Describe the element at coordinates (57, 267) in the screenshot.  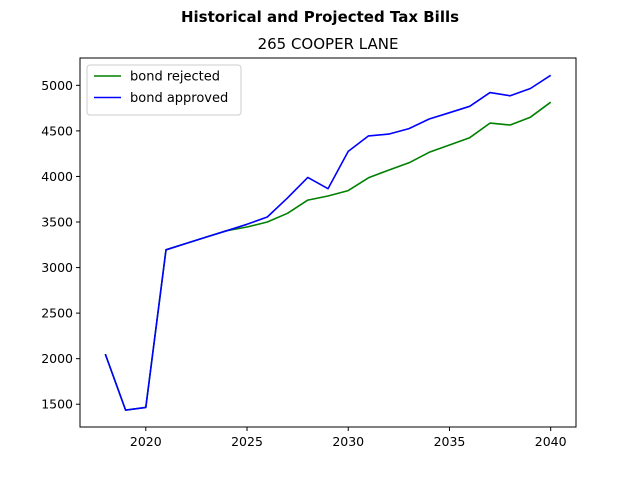
I see `y-tick-label: 3000` at that location.